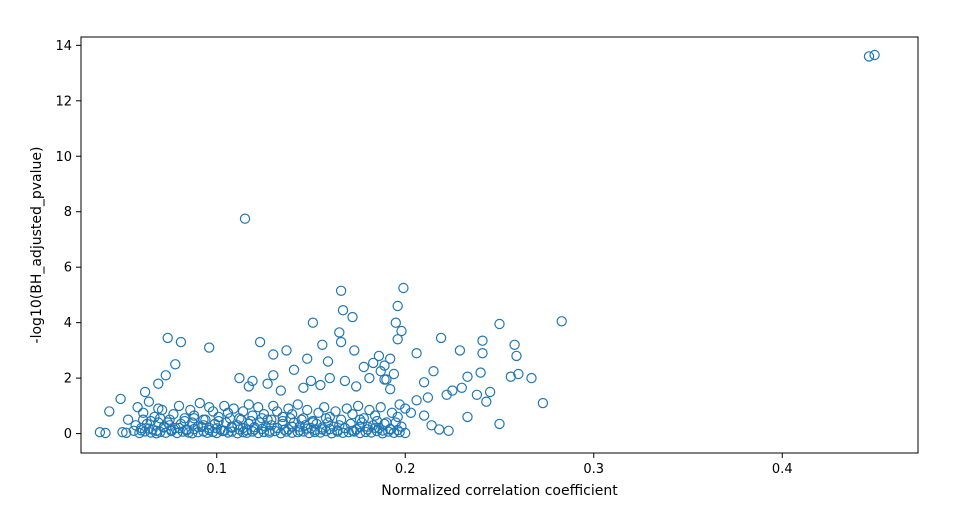  I want to click on y-tick-label: 2, so click(68, 379).